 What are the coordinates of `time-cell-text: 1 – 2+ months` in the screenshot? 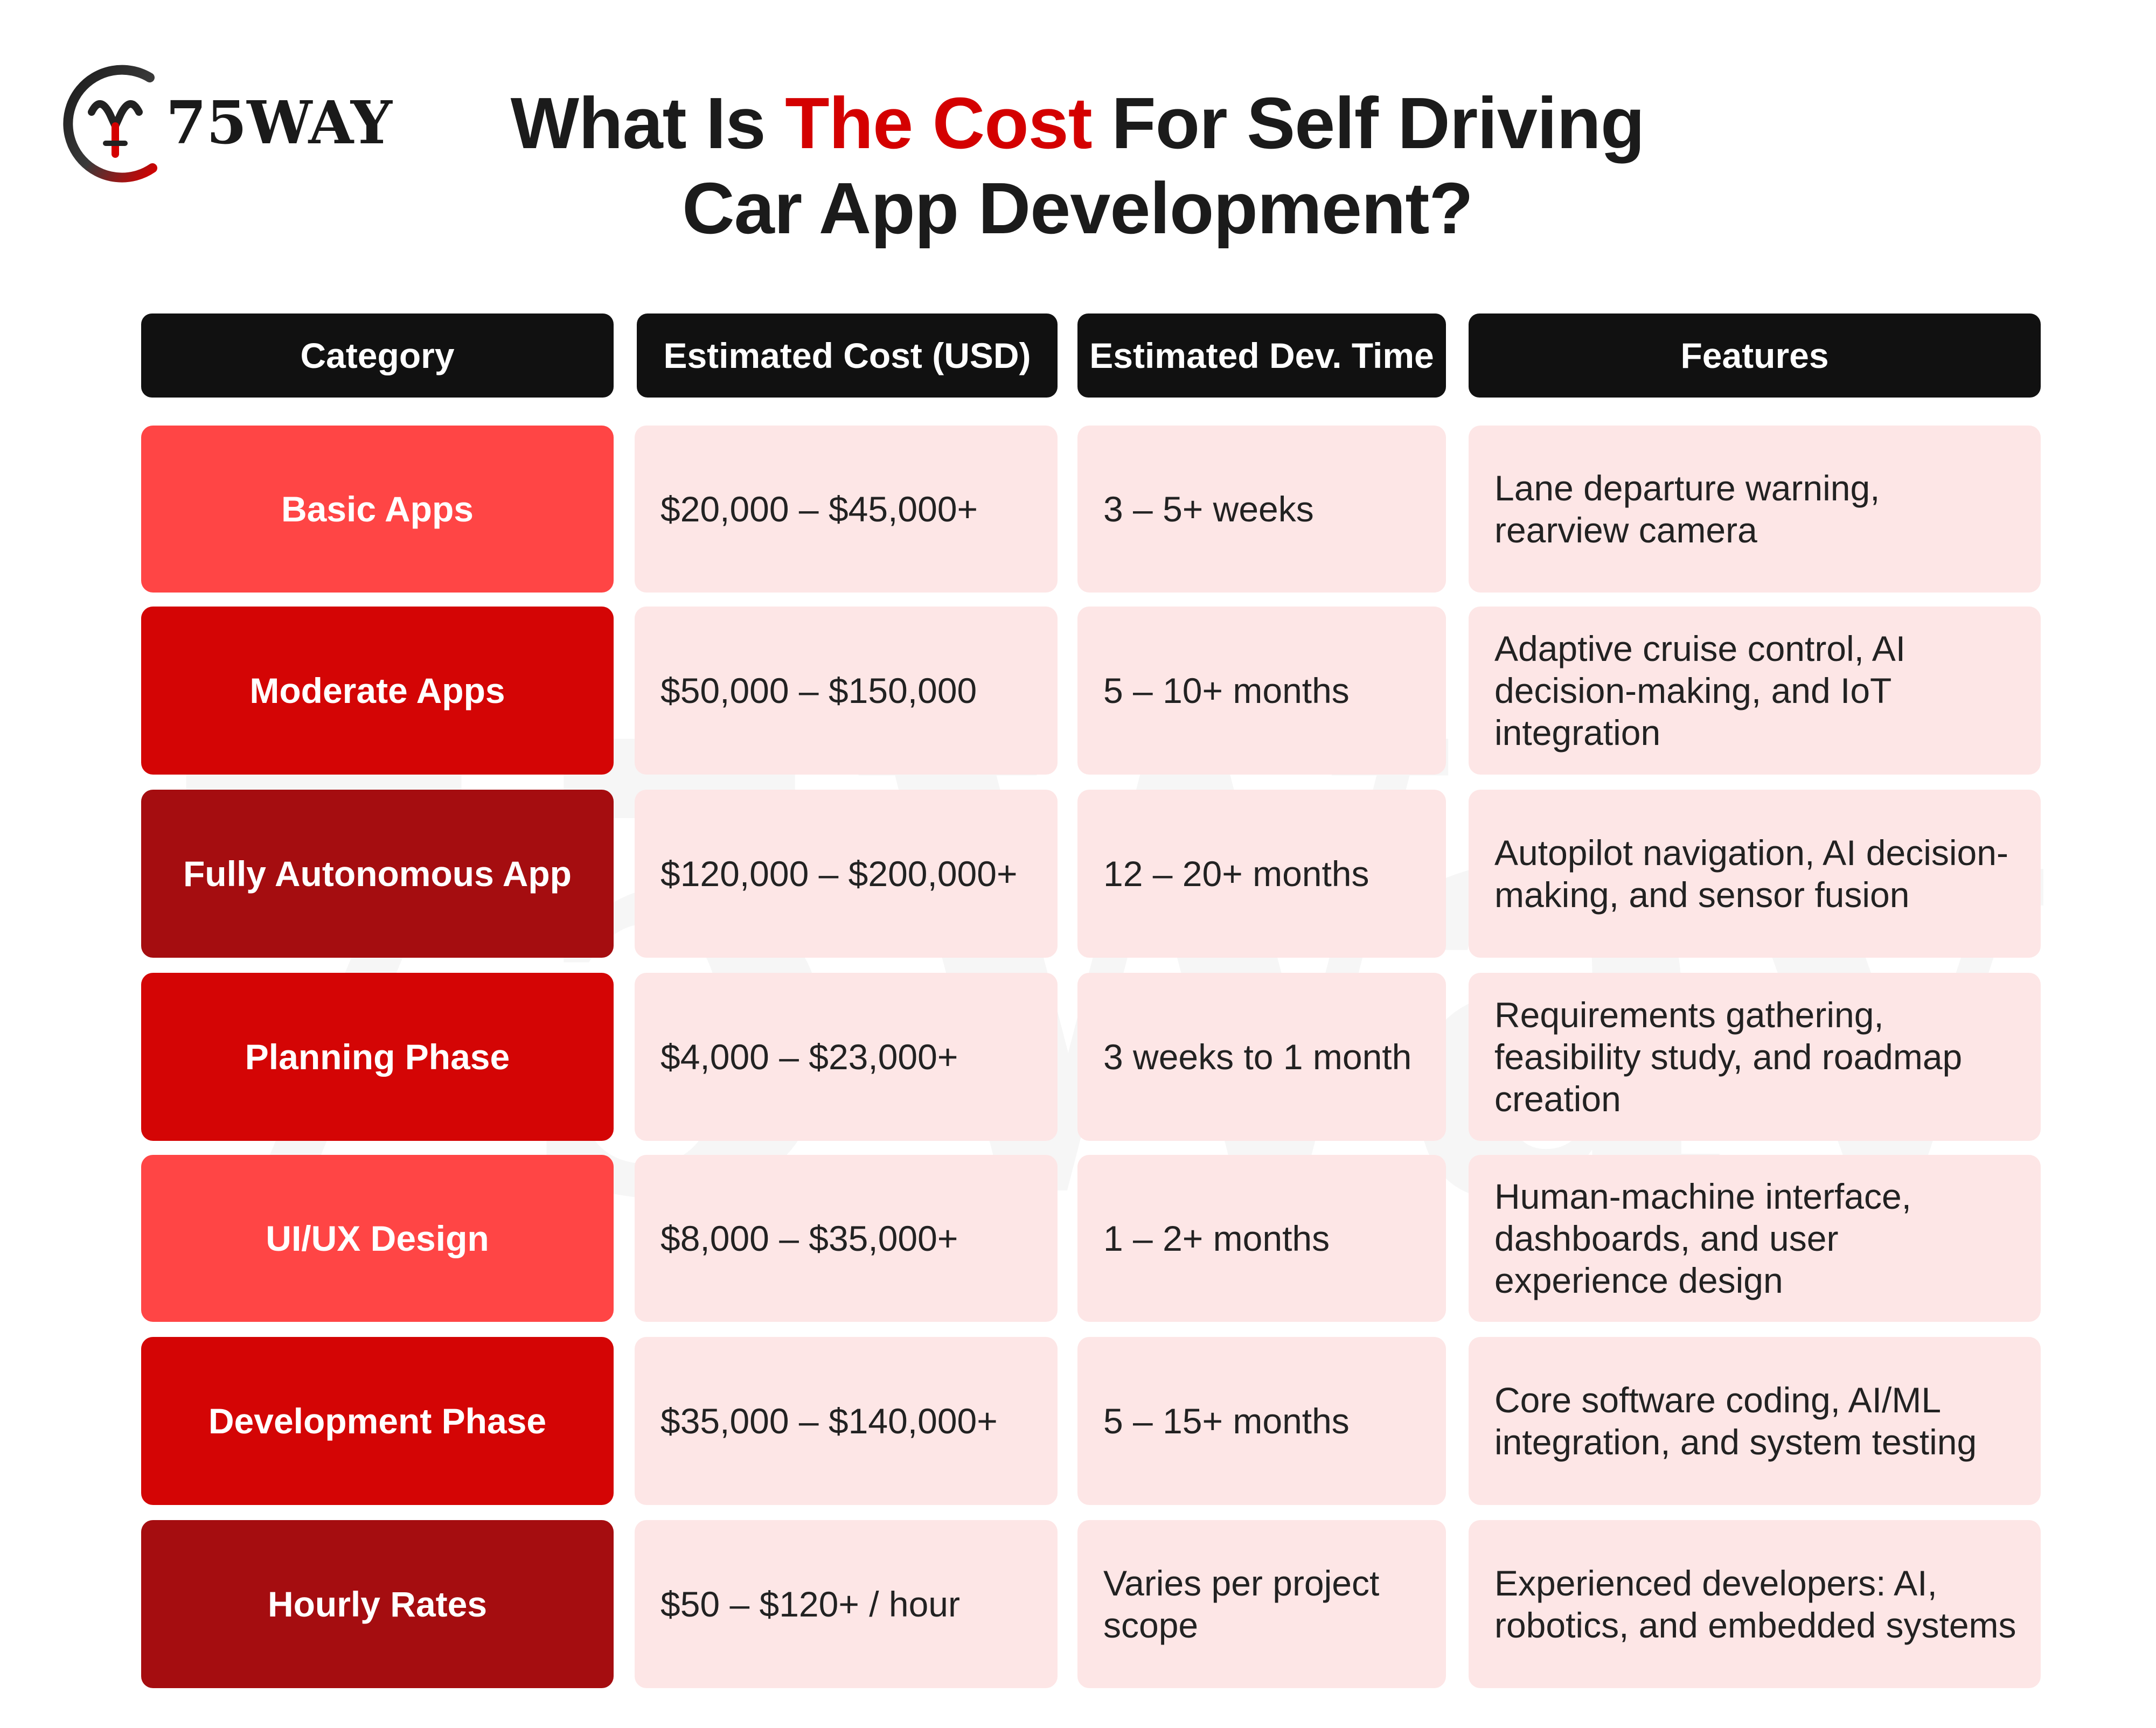 It's located at (1216, 1238).